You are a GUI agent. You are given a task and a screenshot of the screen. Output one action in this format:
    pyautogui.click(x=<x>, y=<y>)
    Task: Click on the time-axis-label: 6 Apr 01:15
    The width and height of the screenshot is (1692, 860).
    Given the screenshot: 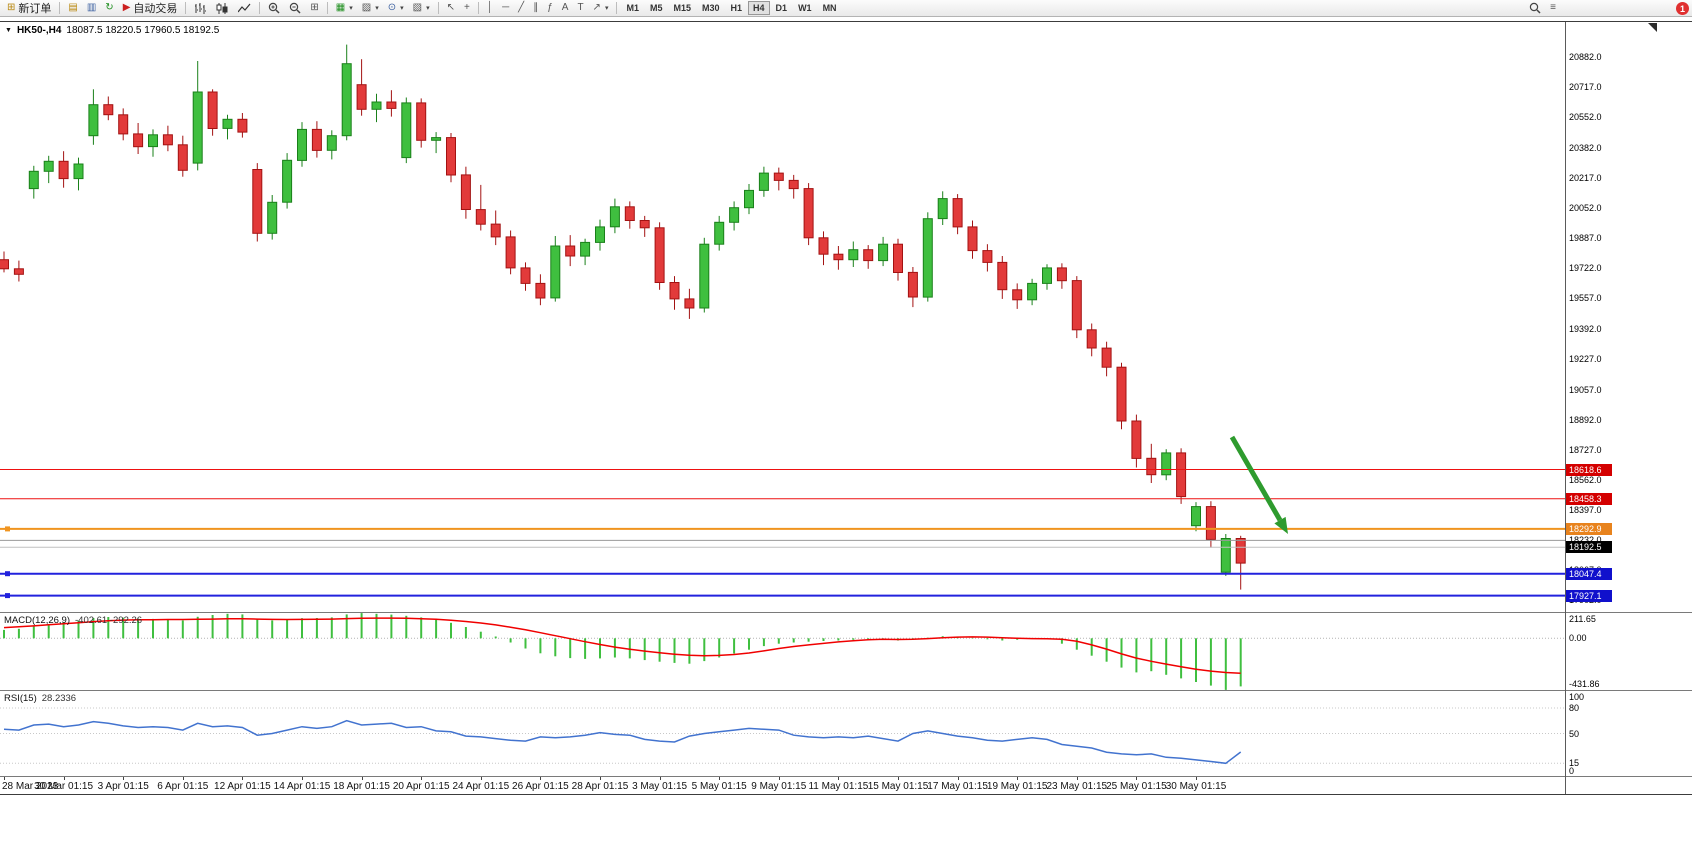 What is the action you would take?
    pyautogui.click(x=183, y=786)
    